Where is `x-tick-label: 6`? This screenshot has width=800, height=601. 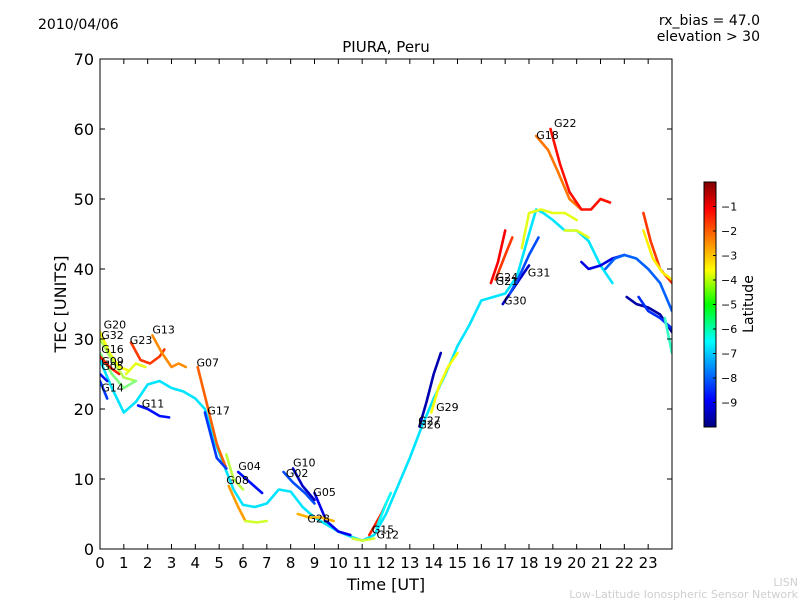
x-tick-label: 6 is located at coordinates (243, 563).